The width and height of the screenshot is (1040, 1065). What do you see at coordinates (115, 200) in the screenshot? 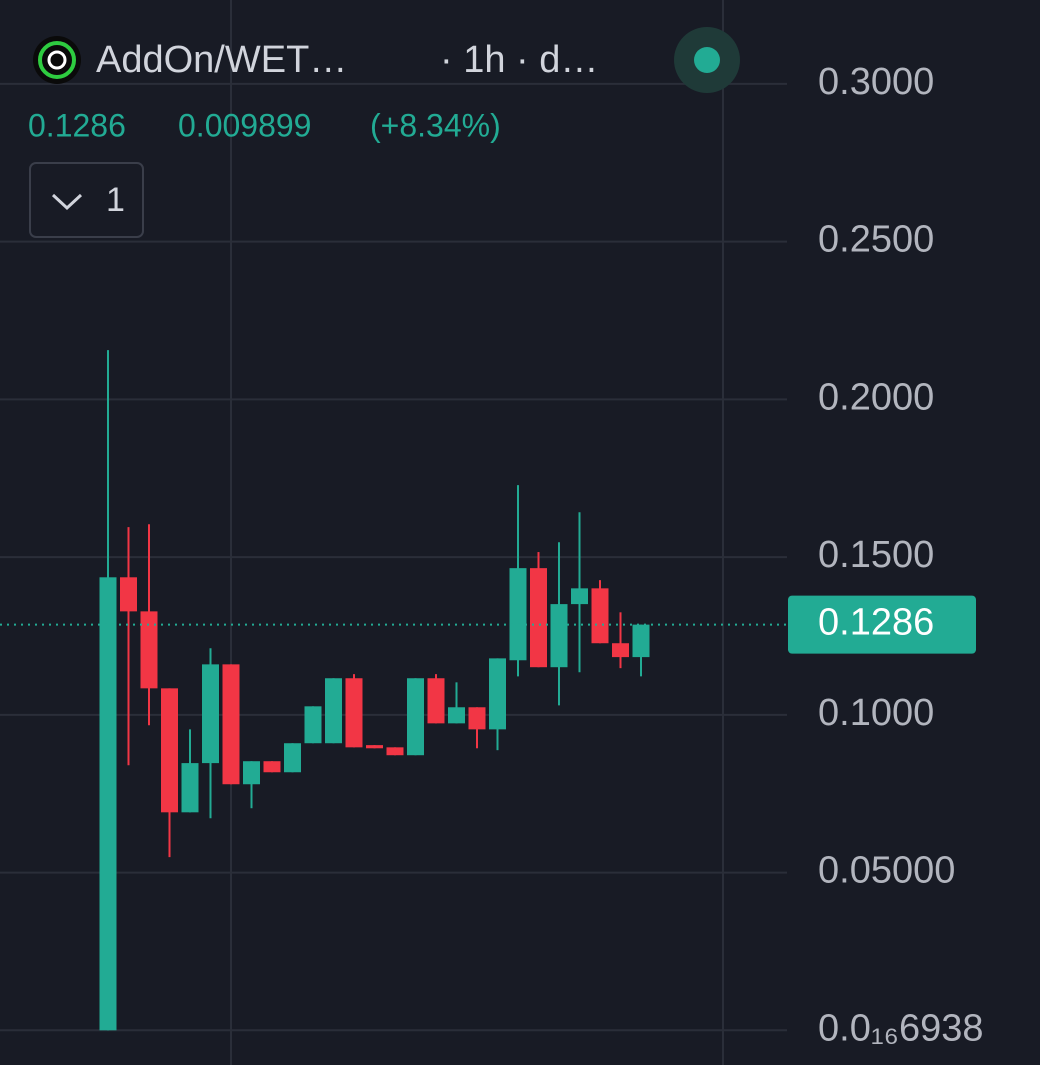
I see `series-count: 1` at bounding box center [115, 200].